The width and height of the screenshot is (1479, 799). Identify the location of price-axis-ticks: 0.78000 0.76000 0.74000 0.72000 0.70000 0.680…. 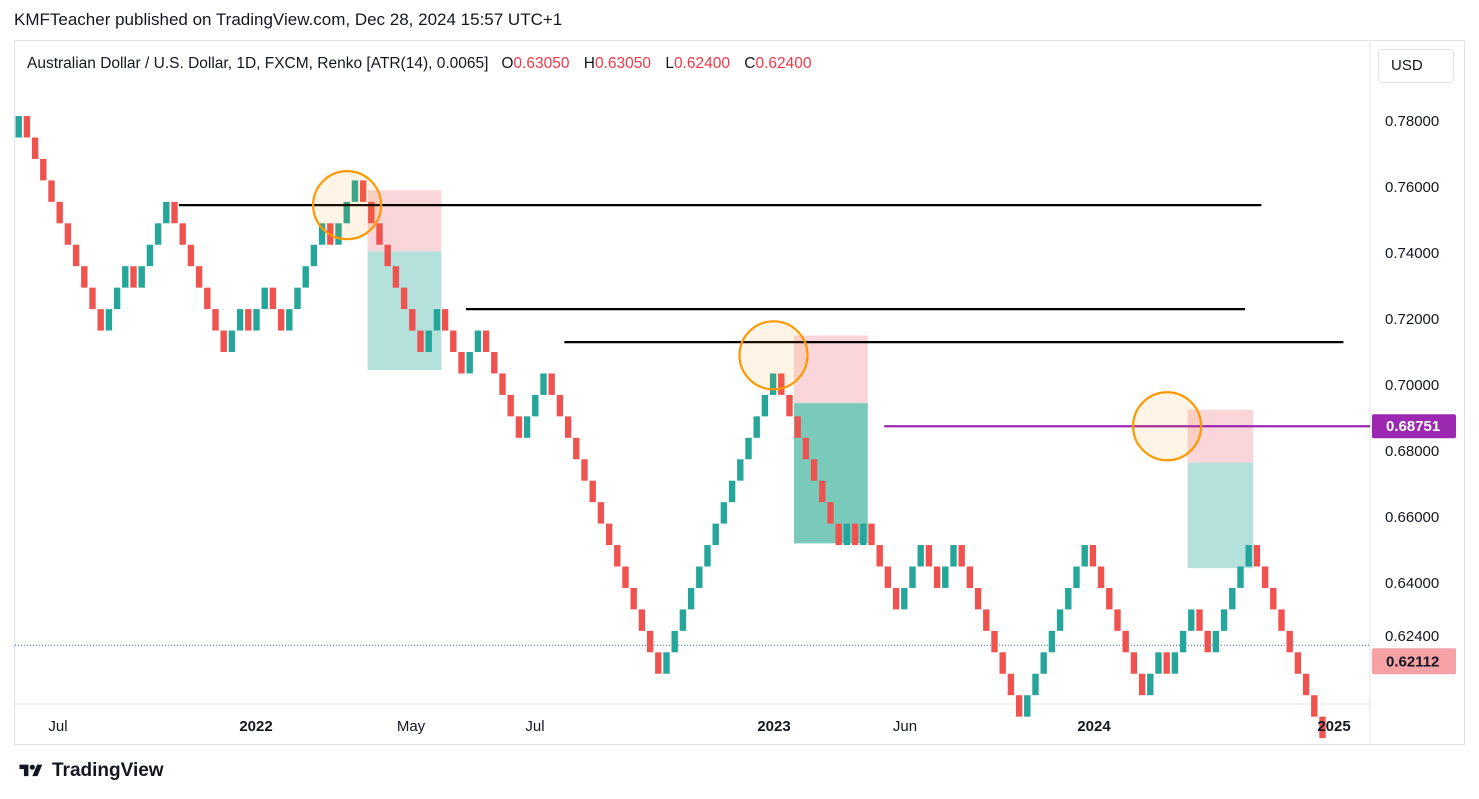
(1412, 379).